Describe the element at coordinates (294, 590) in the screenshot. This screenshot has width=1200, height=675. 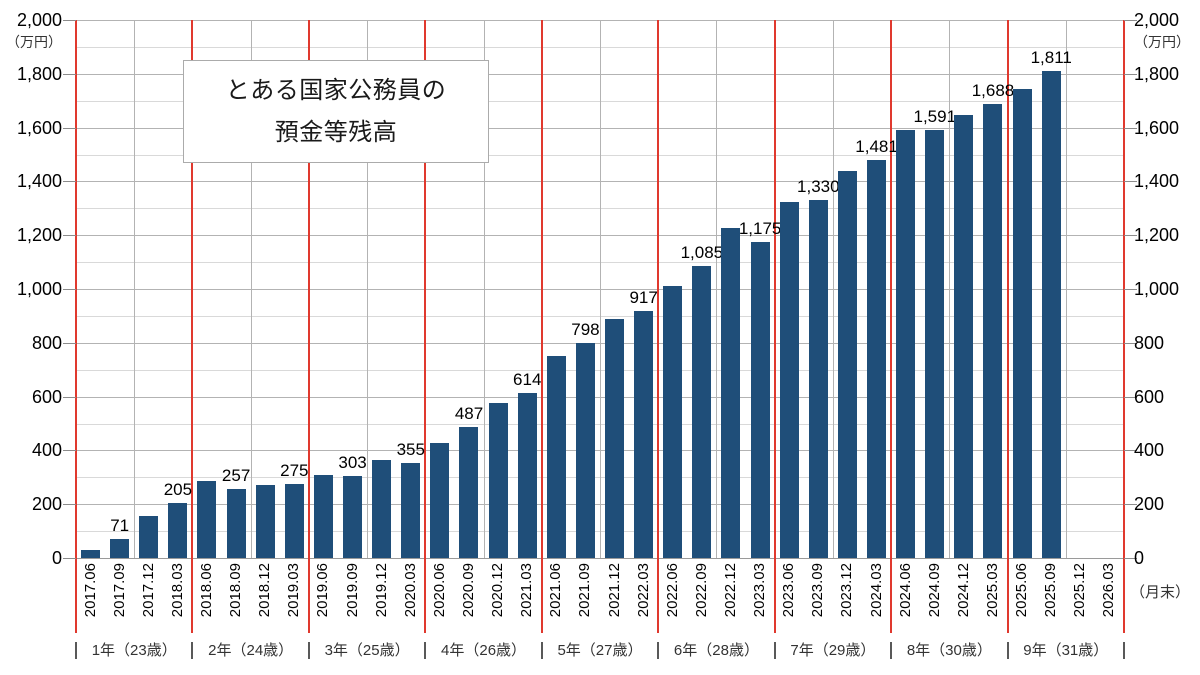
I see `x-tick-label: 2019.03` at that location.